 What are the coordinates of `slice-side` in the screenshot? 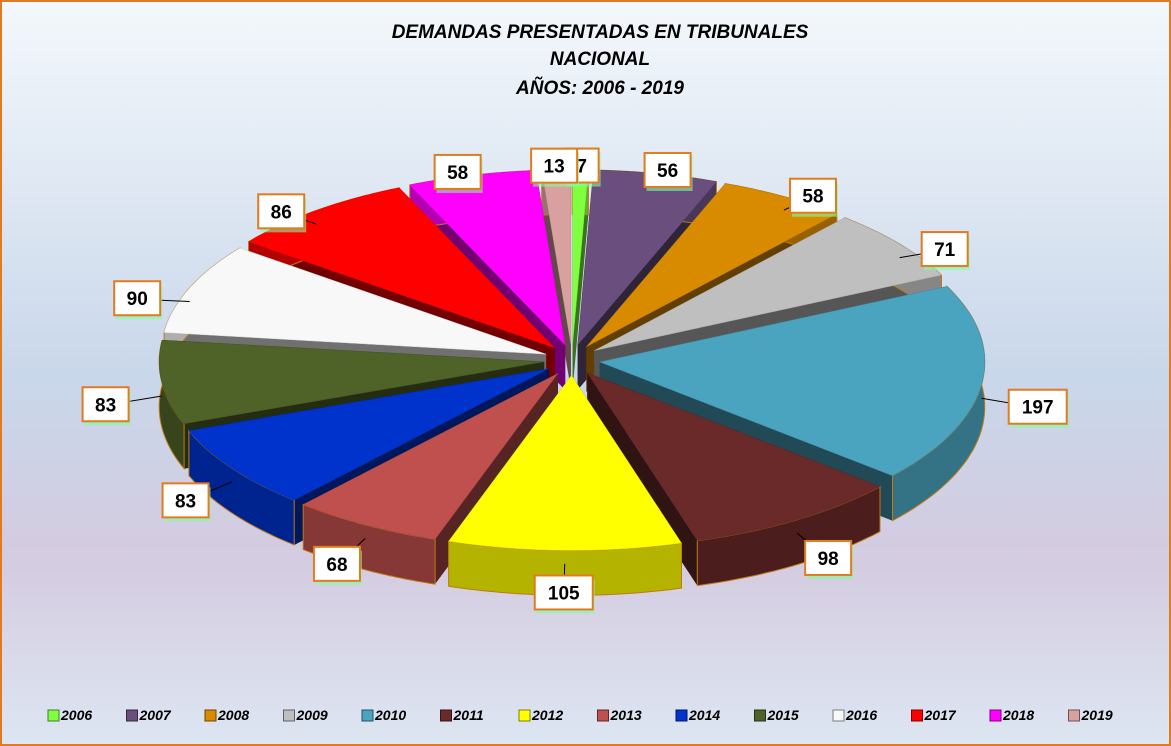 It's located at (580, 279).